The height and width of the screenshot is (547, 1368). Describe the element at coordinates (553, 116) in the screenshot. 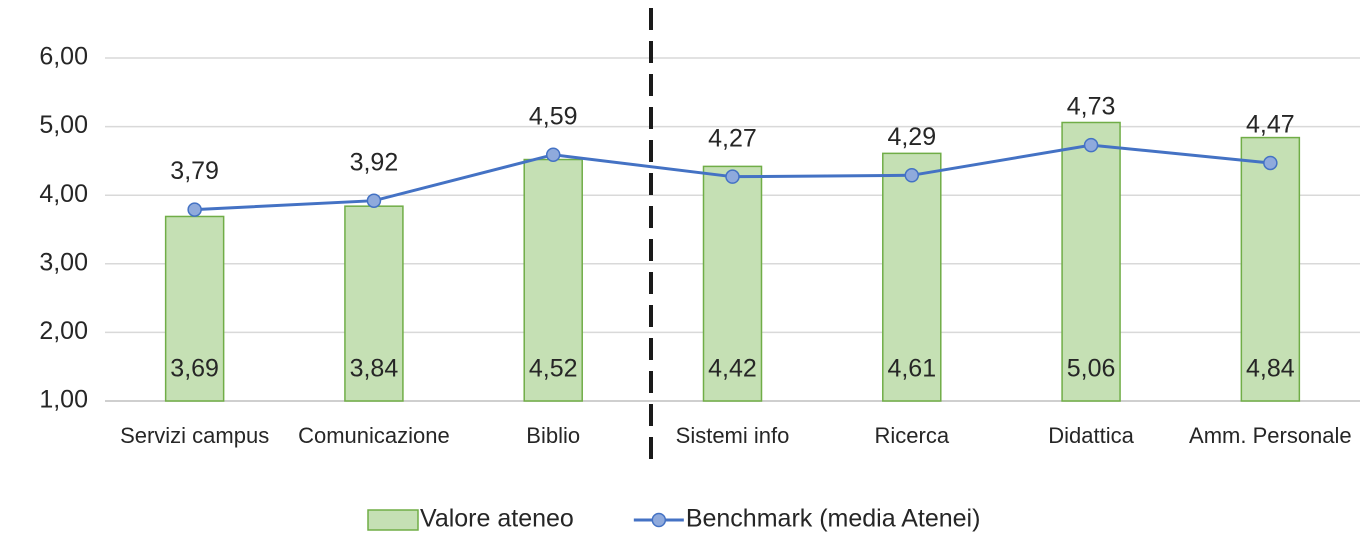

I see `line-value-label: 4,59` at that location.